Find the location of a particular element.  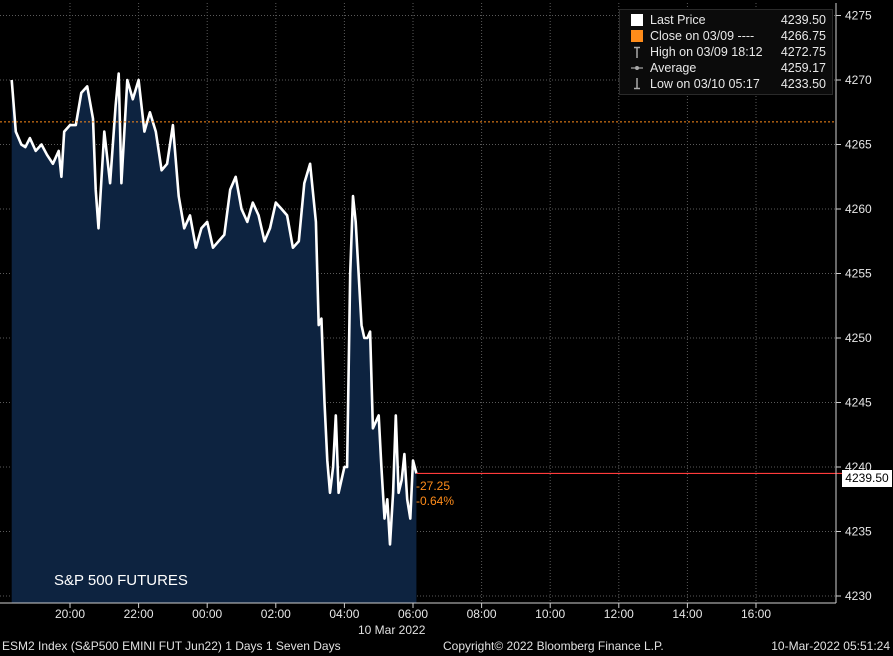

x-tick-label: 14:00 is located at coordinates (687, 614).